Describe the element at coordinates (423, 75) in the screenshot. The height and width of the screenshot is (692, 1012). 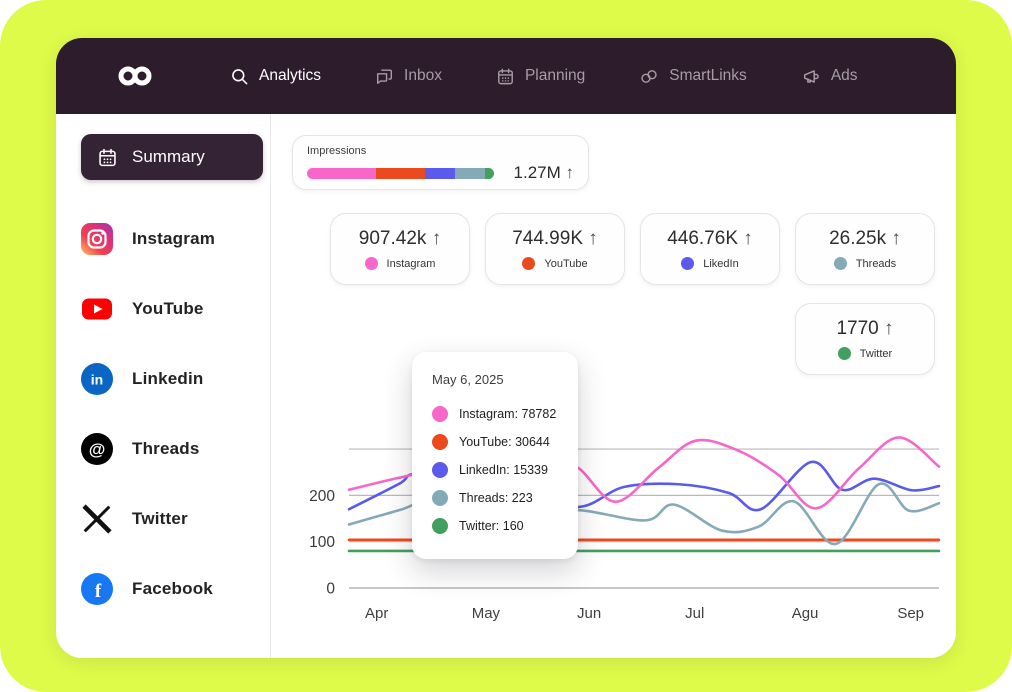
I see `nav-label: Inbox` at that location.